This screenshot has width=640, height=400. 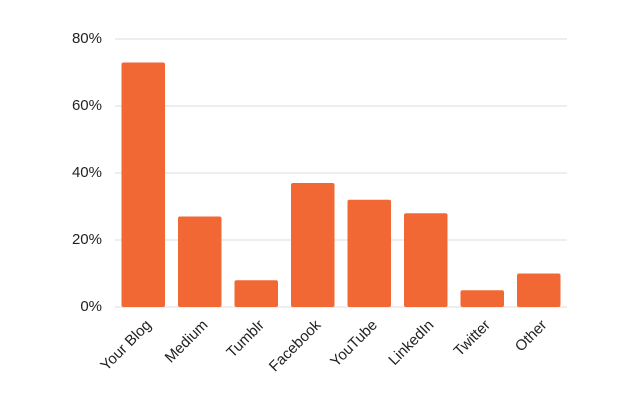 What do you see at coordinates (354, 344) in the screenshot?
I see `x-tick-label: YouTube` at bounding box center [354, 344].